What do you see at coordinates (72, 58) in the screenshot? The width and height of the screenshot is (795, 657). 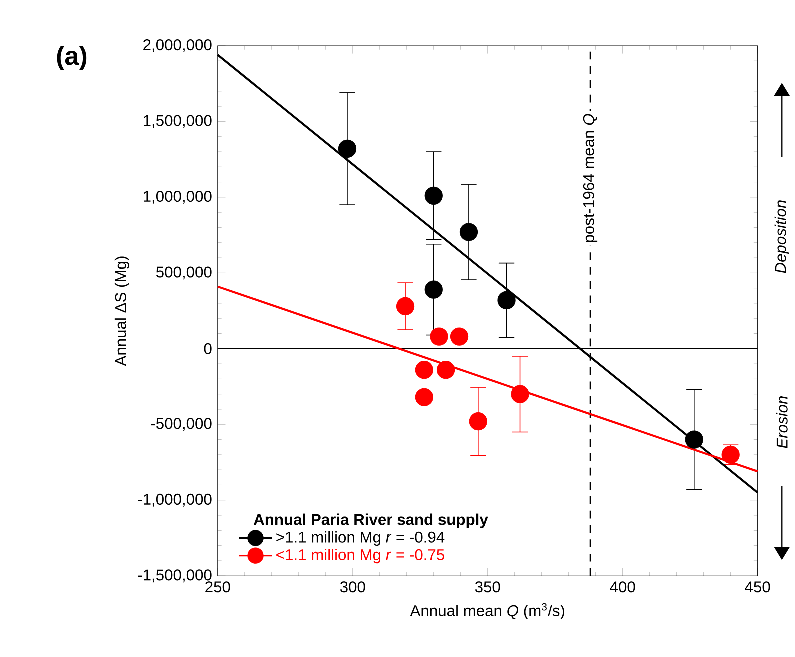 I see `text: (a)` at bounding box center [72, 58].